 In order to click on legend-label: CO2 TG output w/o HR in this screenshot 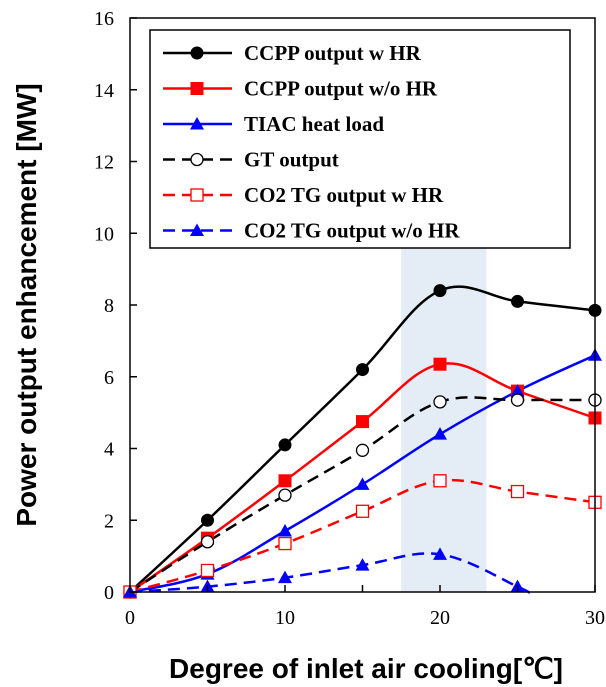, I will do `click(352, 231)`.